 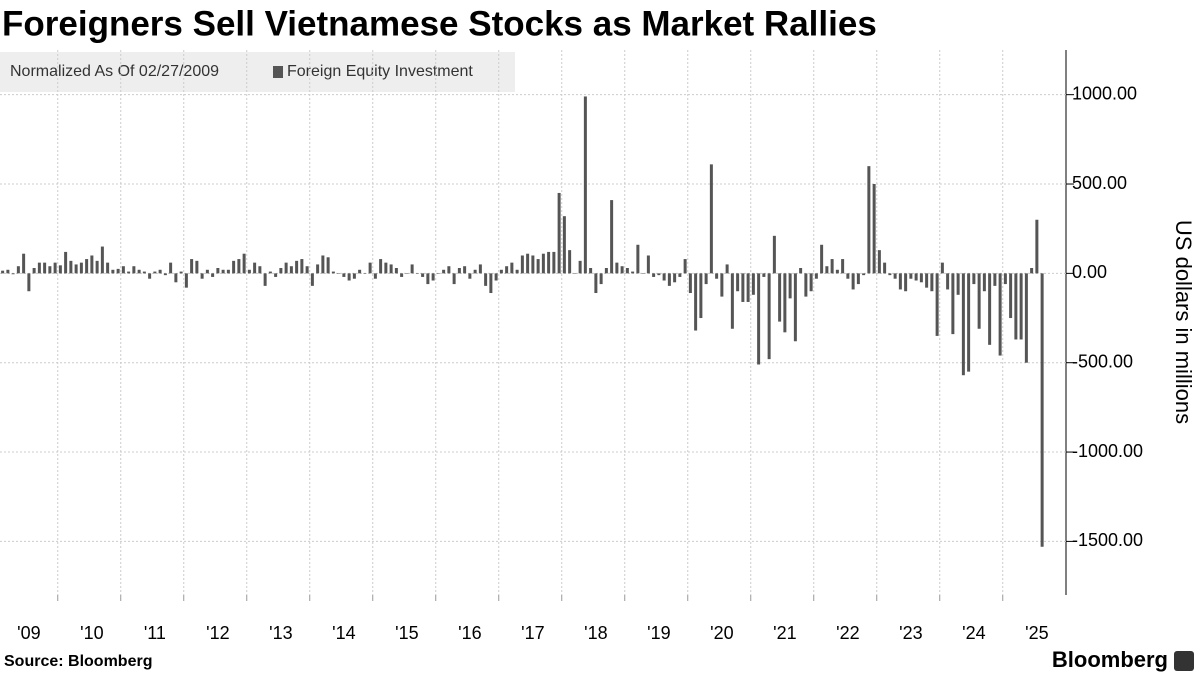 What do you see at coordinates (1104, 93) in the screenshot?
I see `y-tick-label: 1000.00` at bounding box center [1104, 93].